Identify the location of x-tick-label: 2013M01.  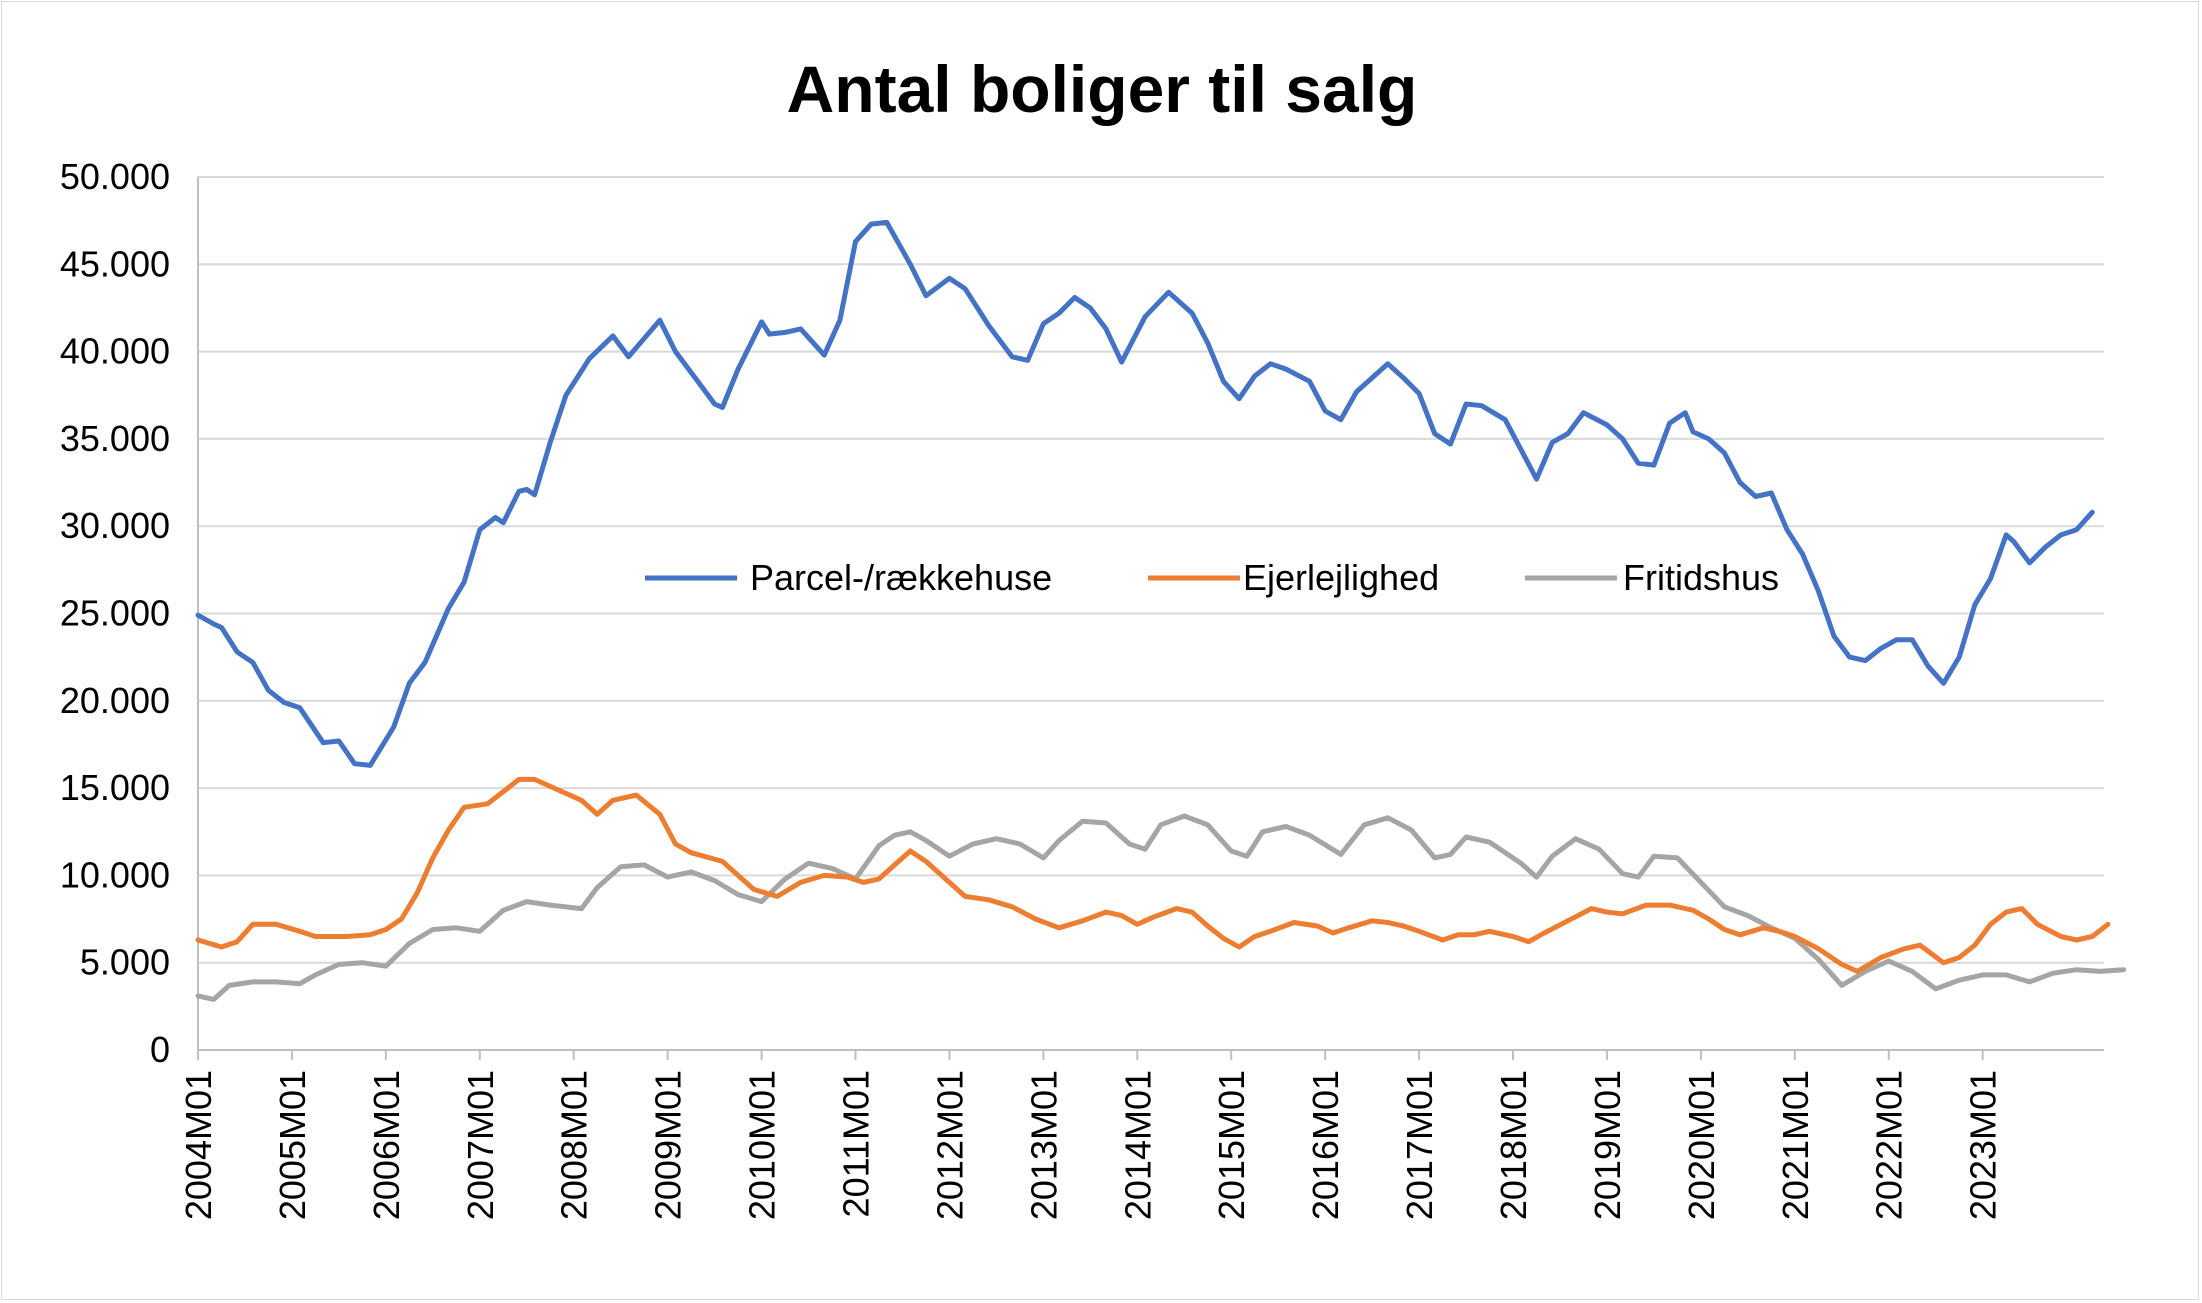
(1043, 1145).